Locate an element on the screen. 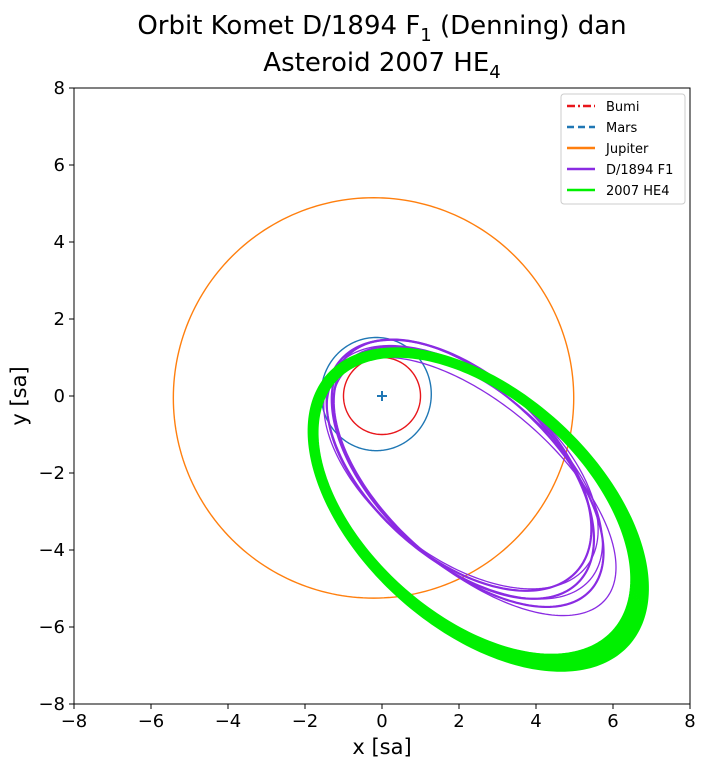  legend: Bumi Mars Jupiter D/1894 F1 2007 HE4 is located at coordinates (623, 149).